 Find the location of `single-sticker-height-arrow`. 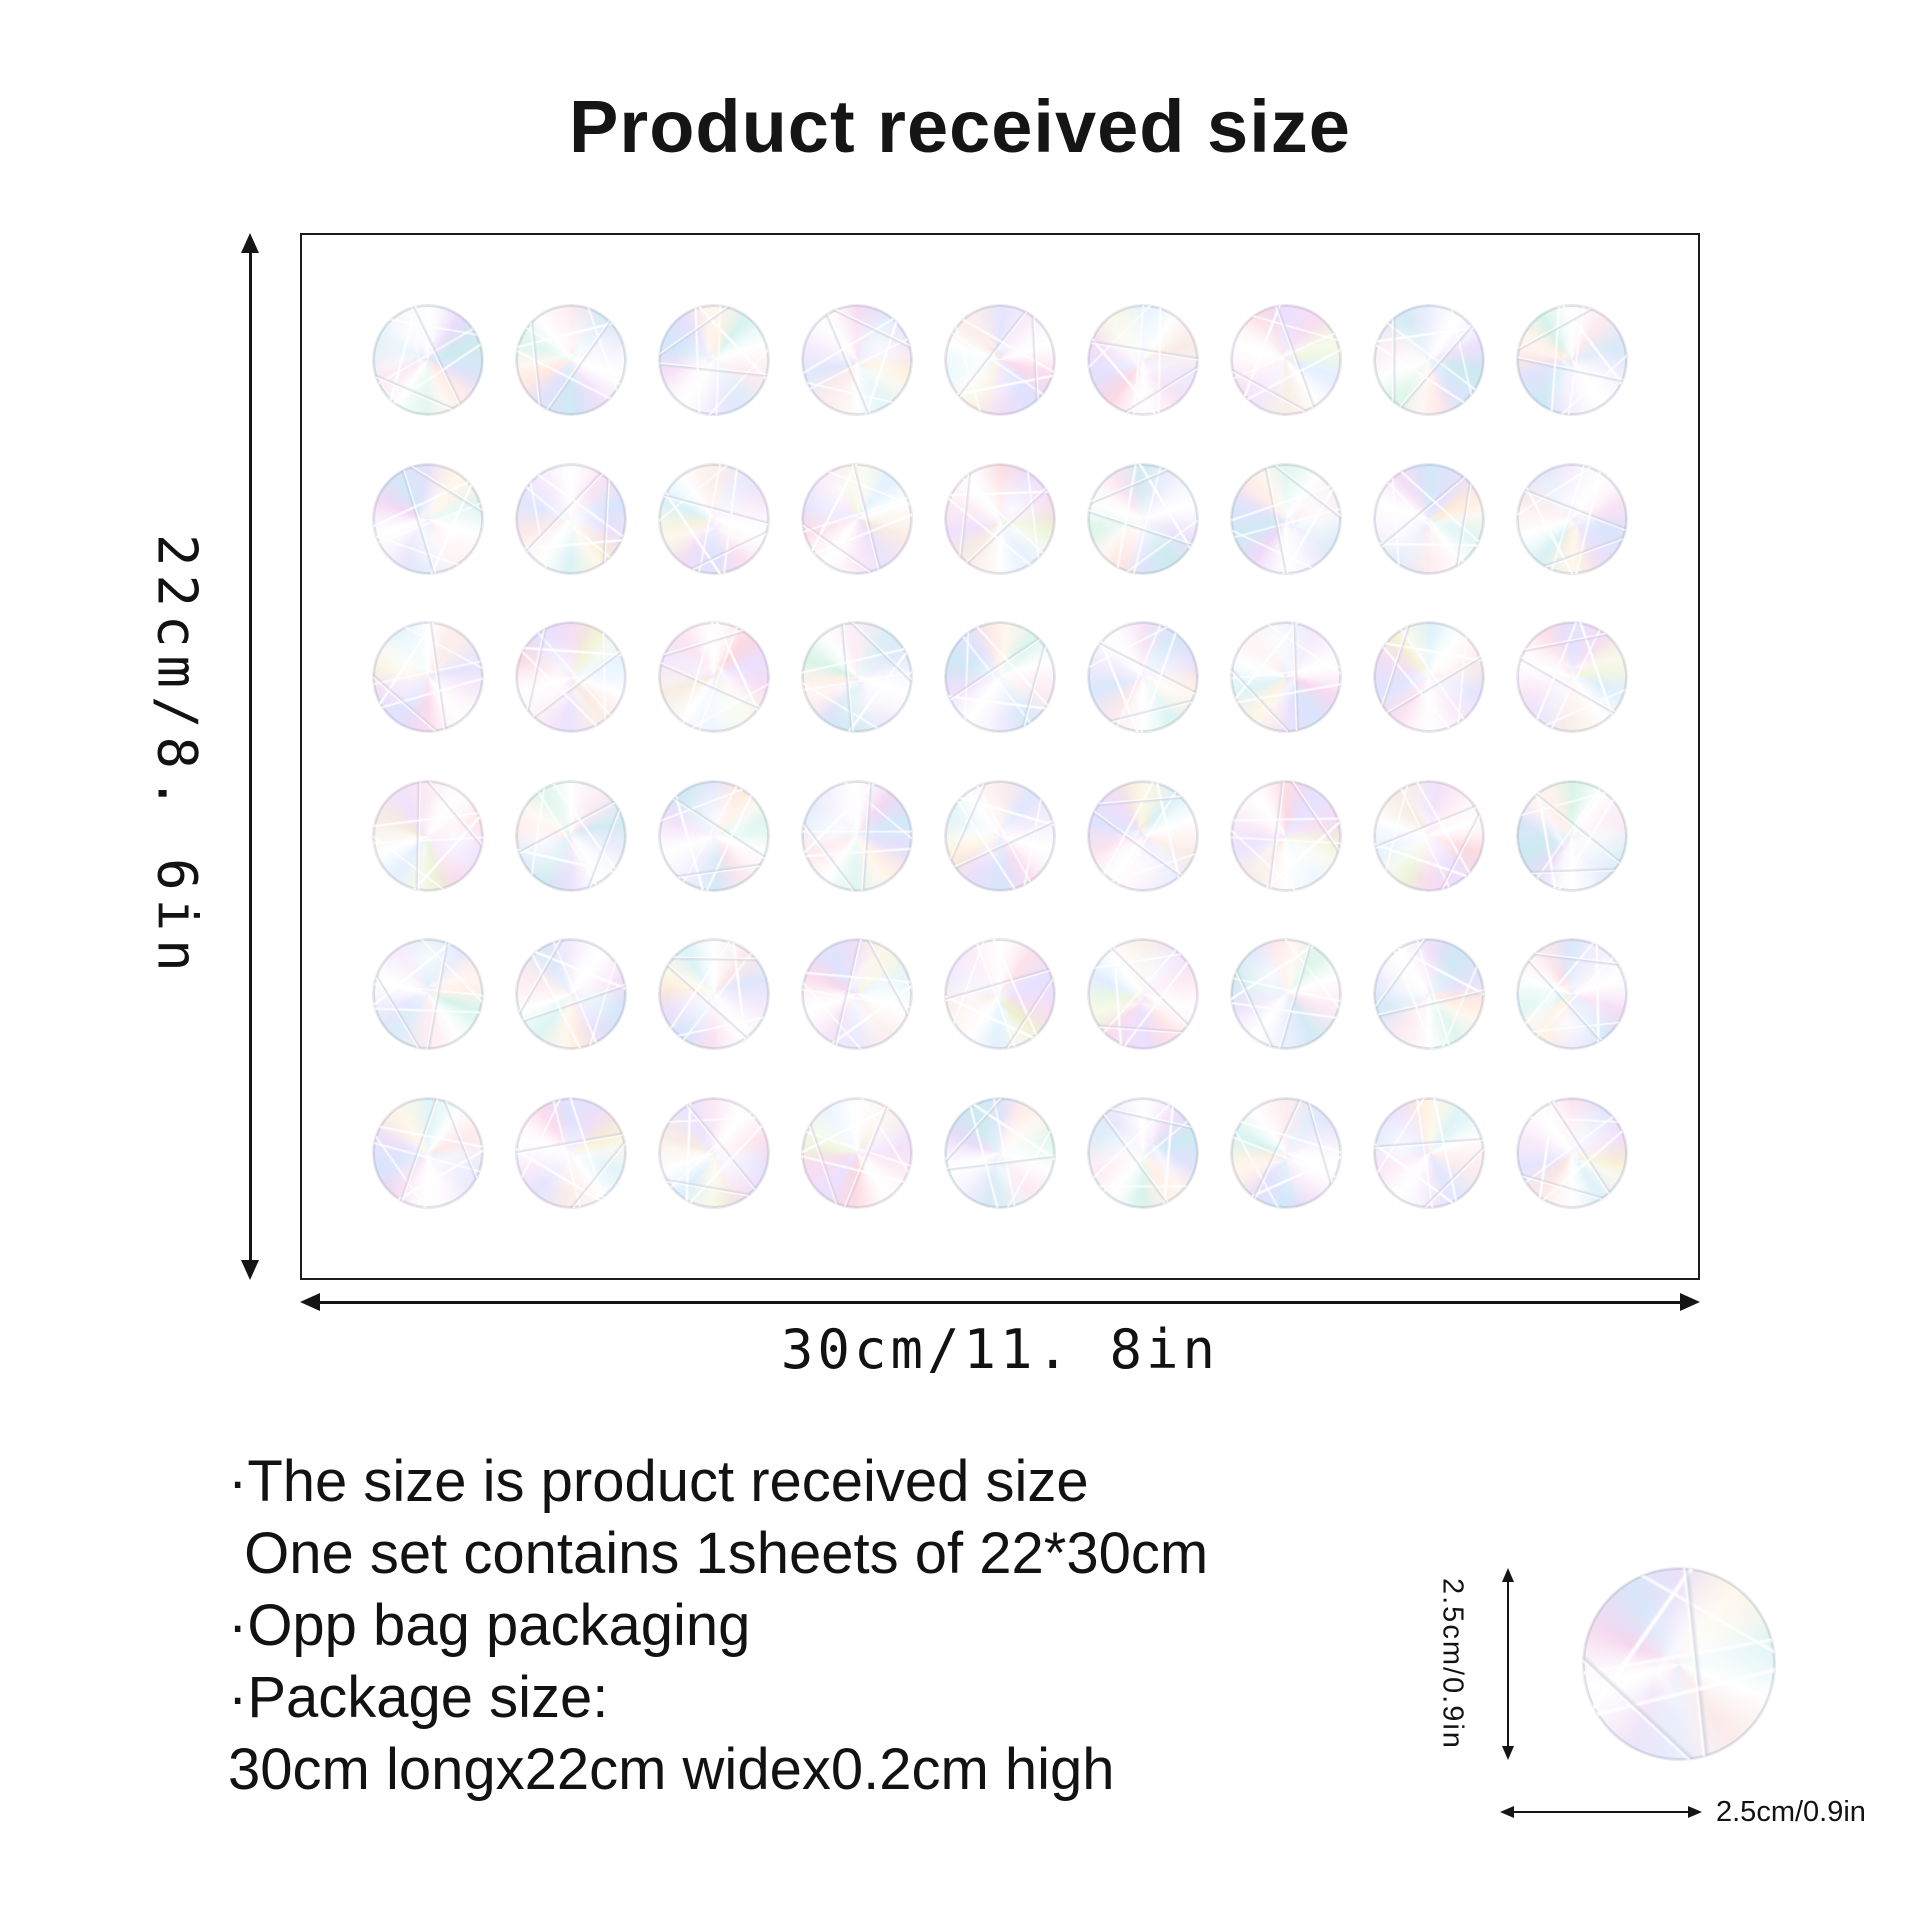

single-sticker-height-arrow is located at coordinates (1508, 1664).